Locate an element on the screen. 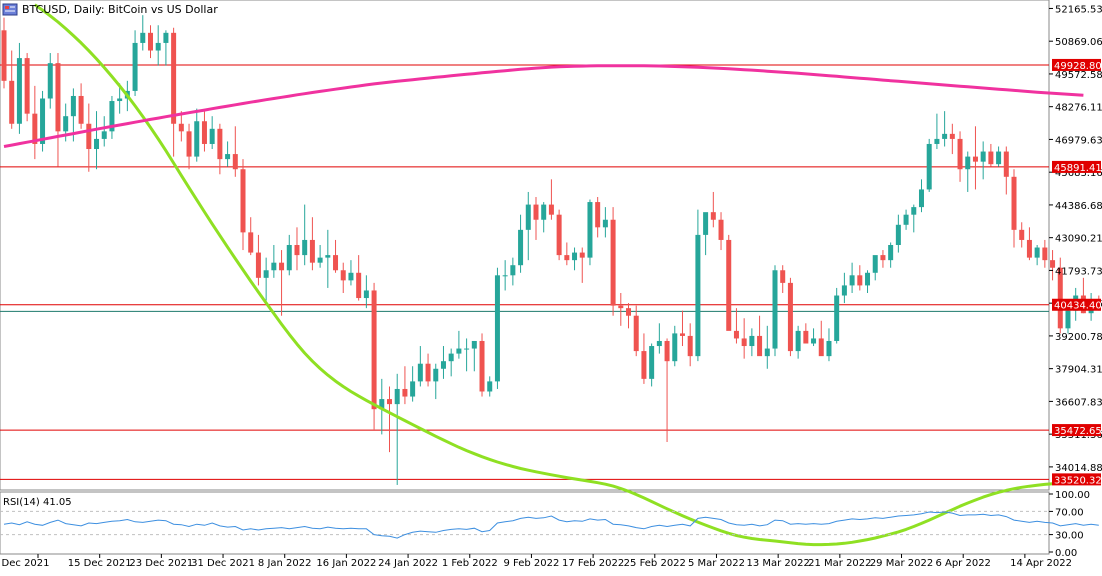  price-level-tag: 35472.658 is located at coordinates (1077, 430).